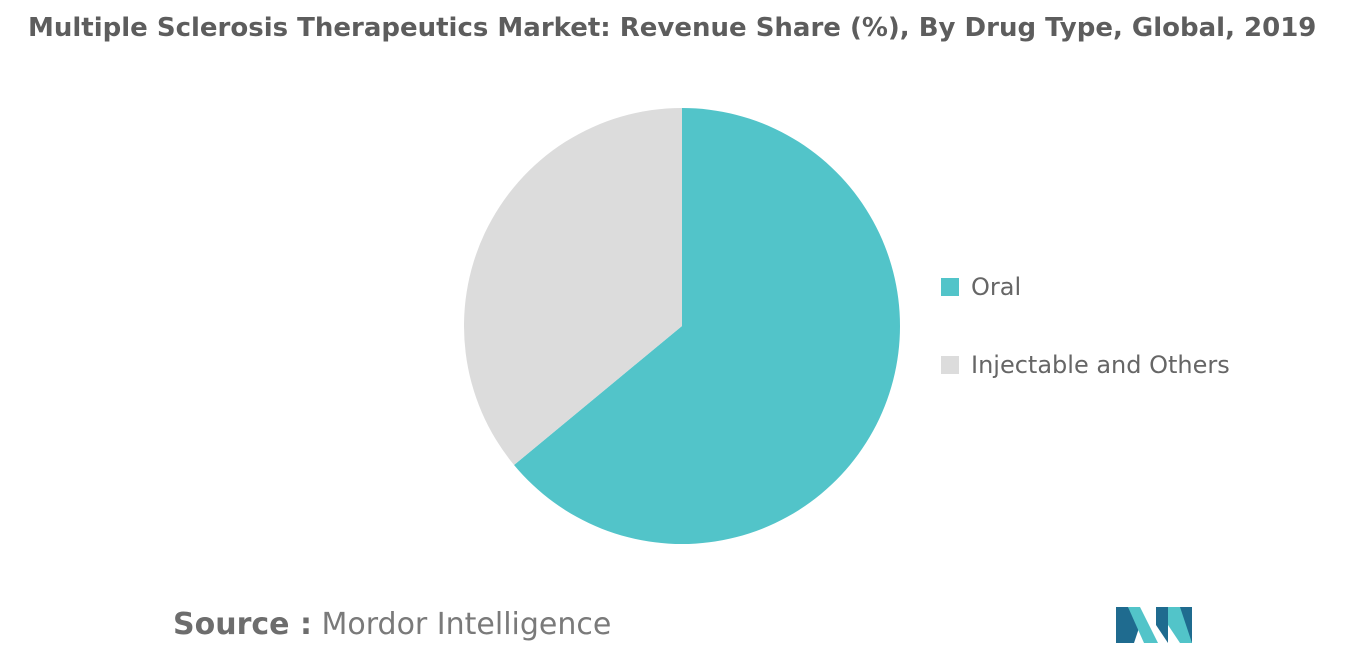 The image size is (1366, 655). What do you see at coordinates (950, 287) in the screenshot?
I see `legend-swatch-oral` at bounding box center [950, 287].